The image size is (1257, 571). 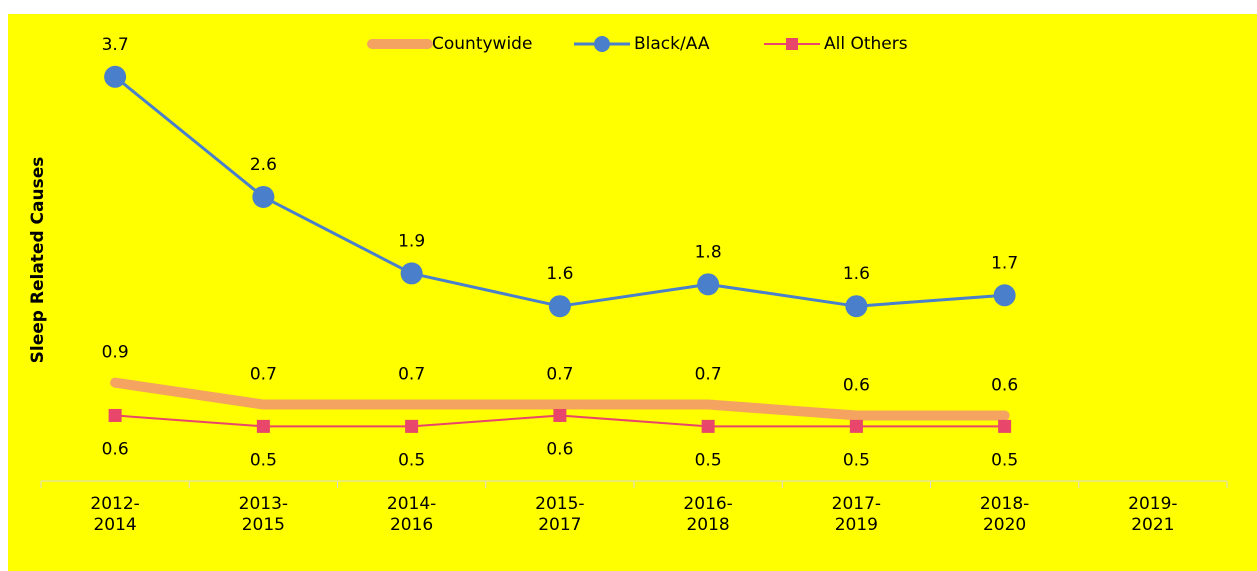 I want to click on data-label: 1.8, so click(x=708, y=252).